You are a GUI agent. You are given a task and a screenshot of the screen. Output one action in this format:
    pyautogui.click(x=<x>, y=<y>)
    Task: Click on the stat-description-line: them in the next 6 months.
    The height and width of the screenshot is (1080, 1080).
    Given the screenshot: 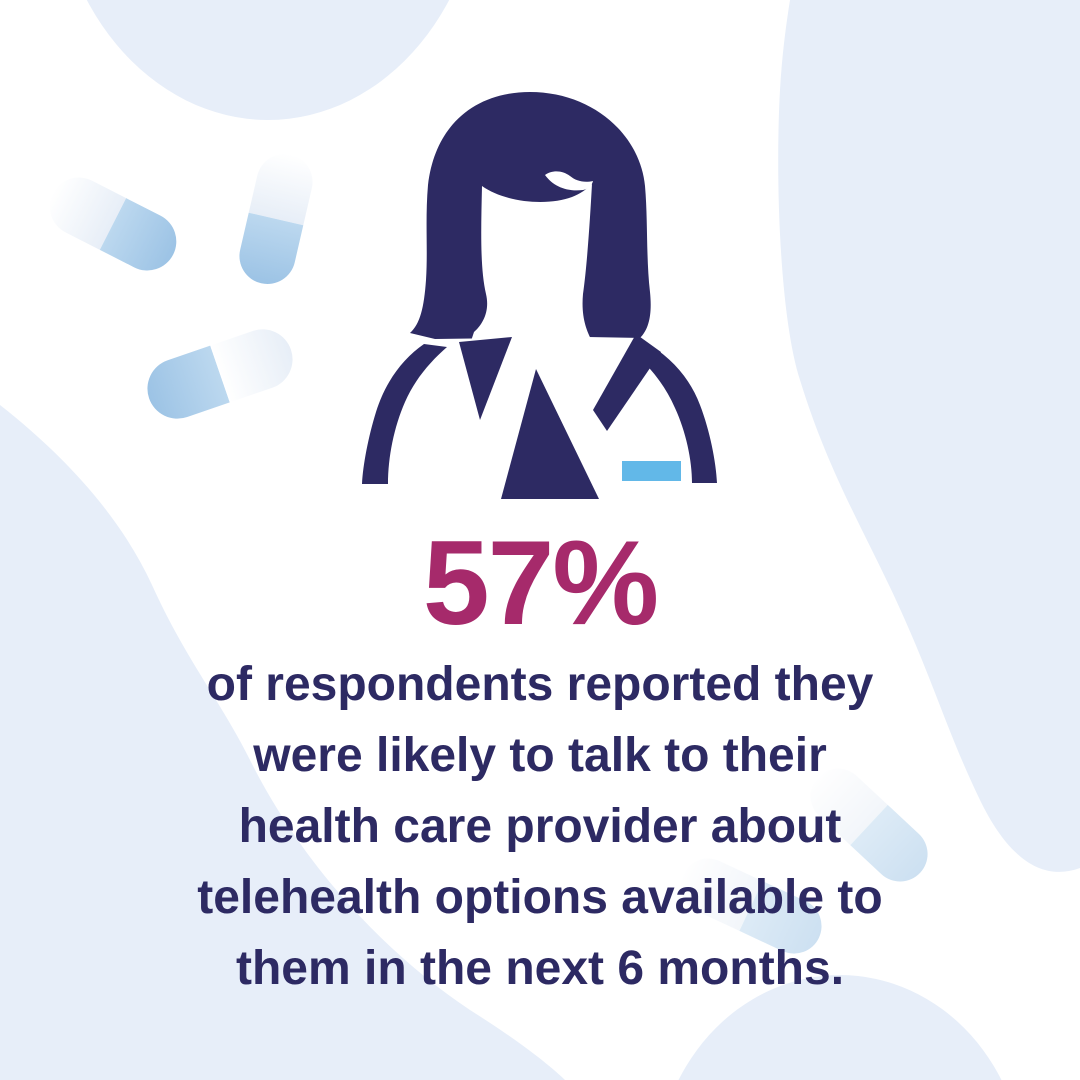 What is the action you would take?
    pyautogui.click(x=540, y=968)
    